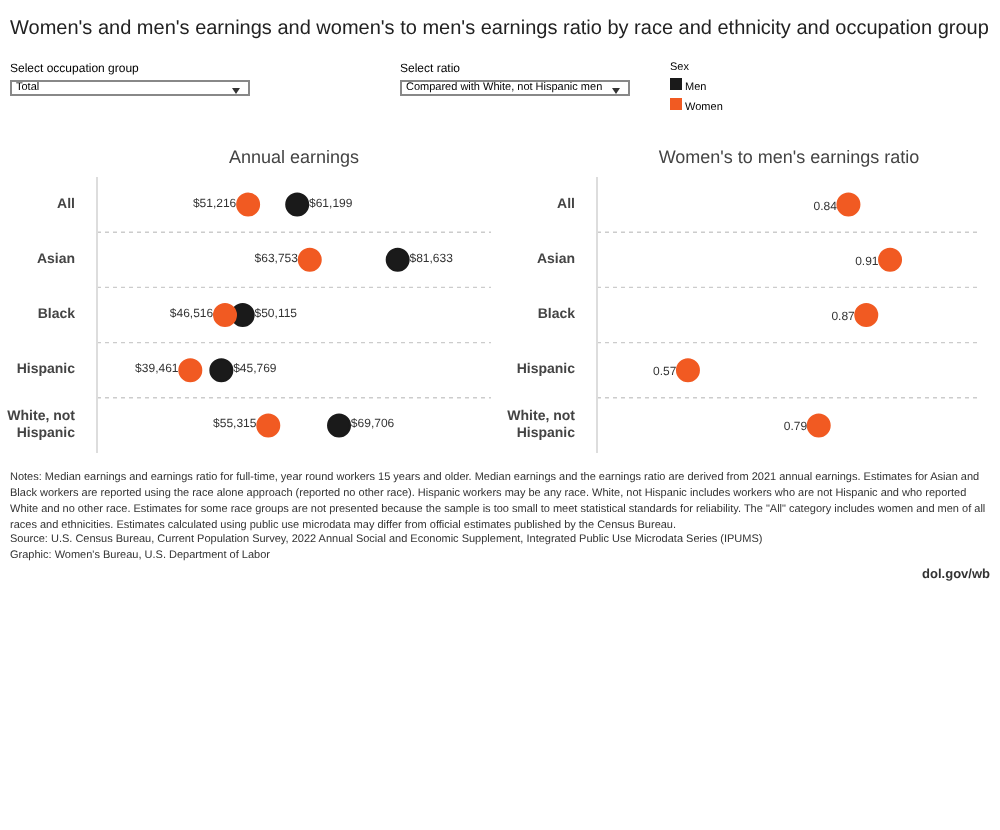 The height and width of the screenshot is (830, 1000). What do you see at coordinates (294, 157) in the screenshot?
I see `chart-subtitle: Annual earnings` at bounding box center [294, 157].